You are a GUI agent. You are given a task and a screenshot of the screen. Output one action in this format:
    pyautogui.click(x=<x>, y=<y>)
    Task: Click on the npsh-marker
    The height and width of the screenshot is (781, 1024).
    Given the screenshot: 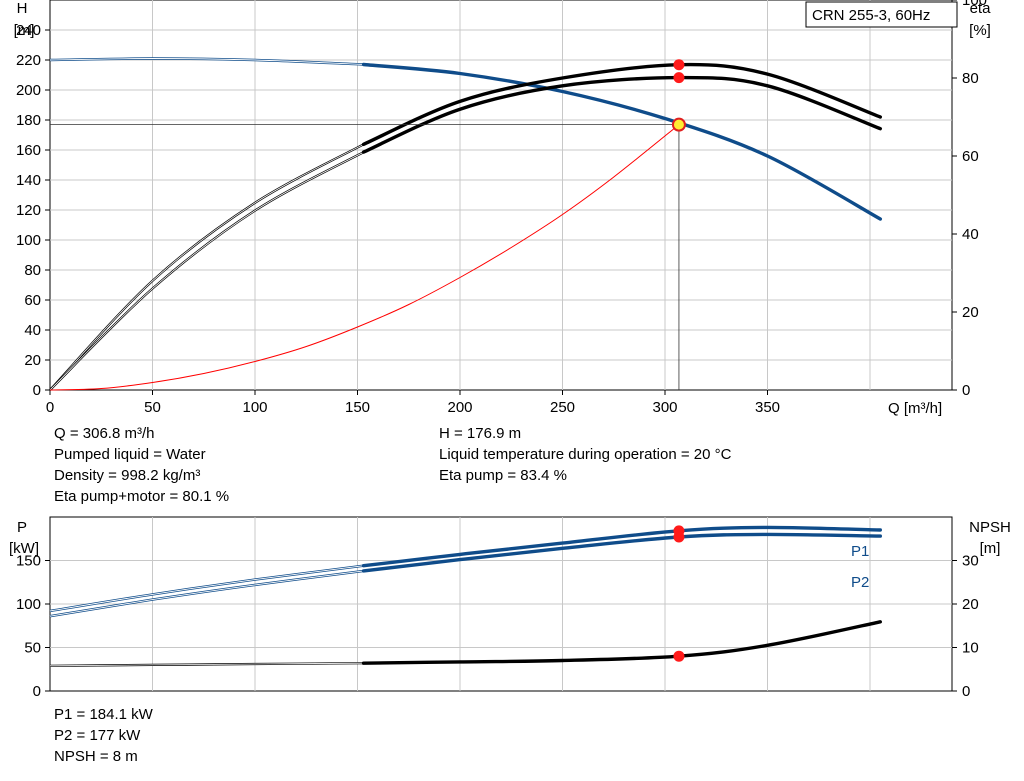 What is the action you would take?
    pyautogui.click(x=679, y=656)
    